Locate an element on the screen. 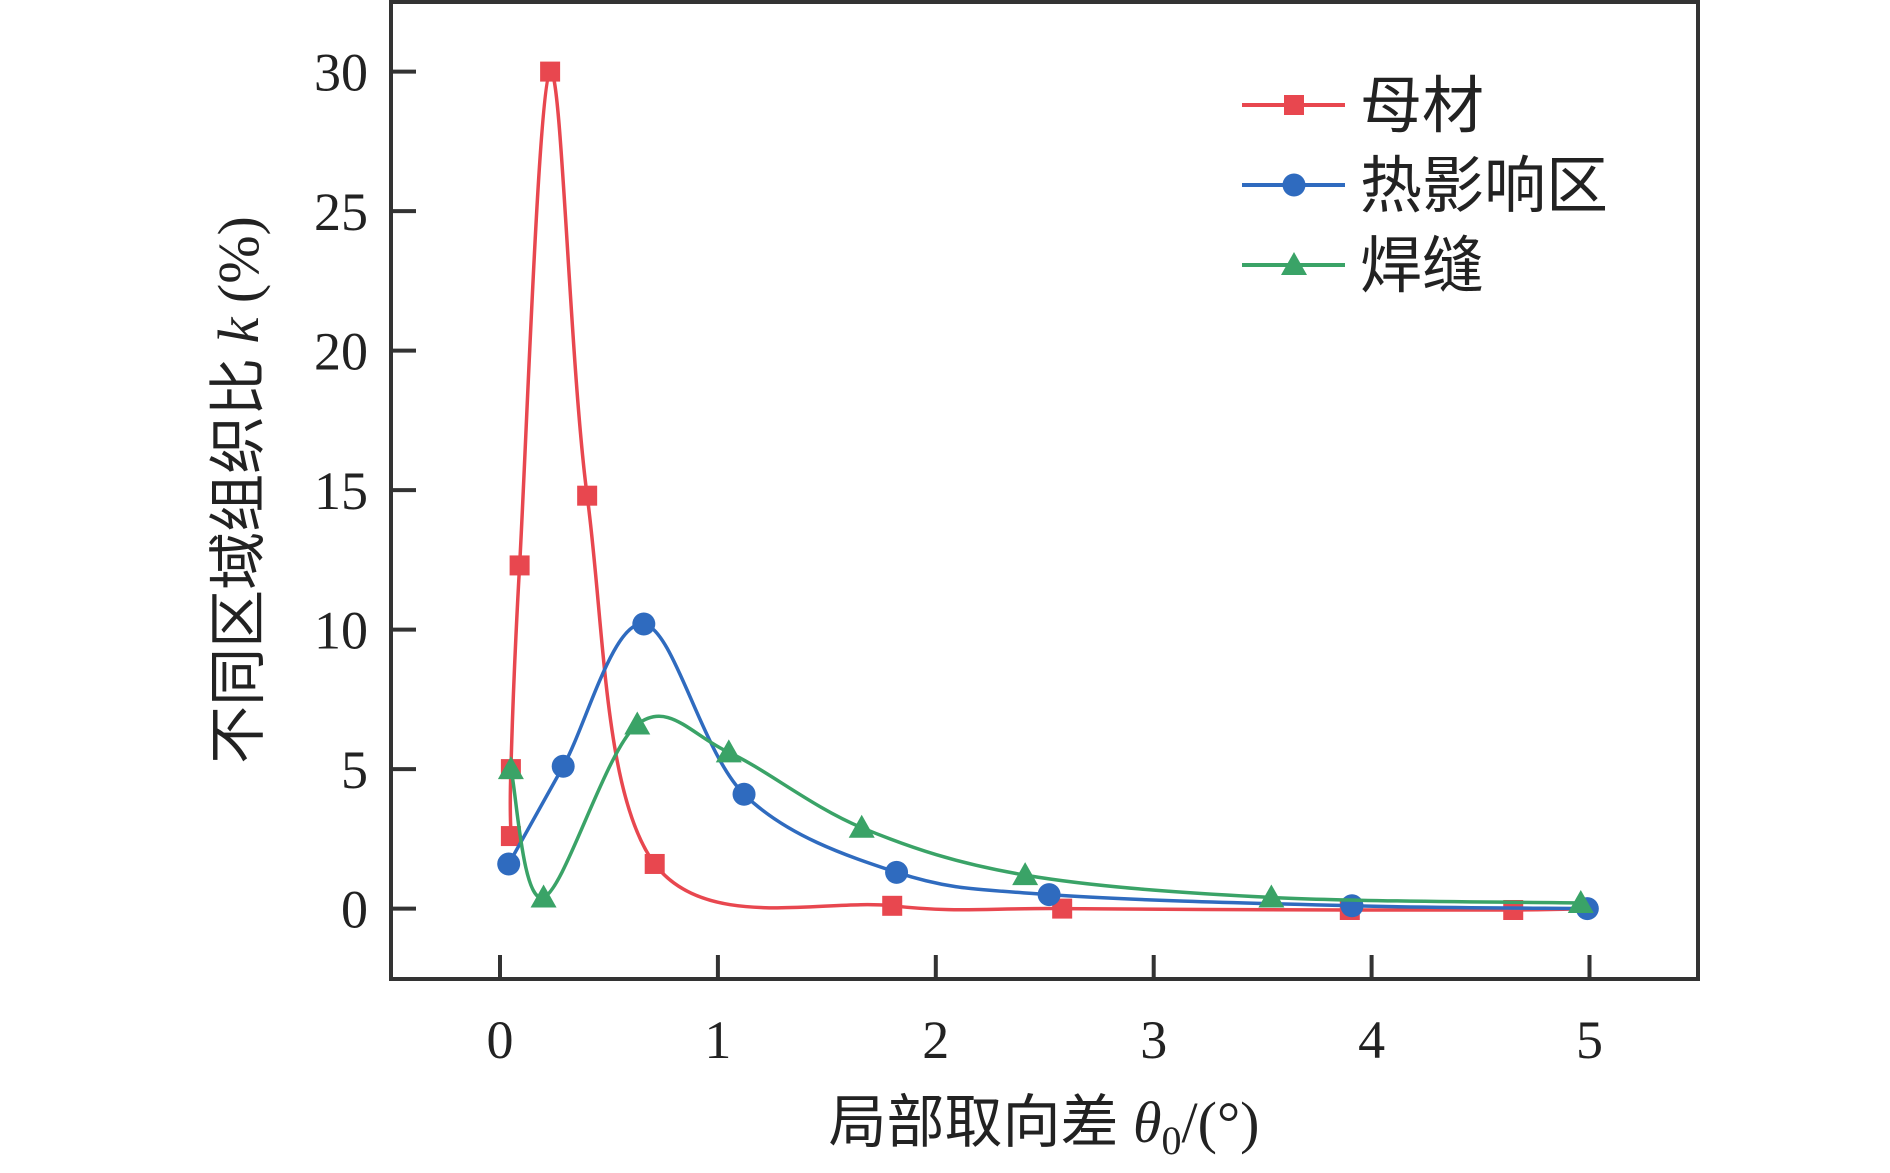 This screenshot has width=1890, height=1173. x-tick-label: 3 is located at coordinates (1153, 1040).